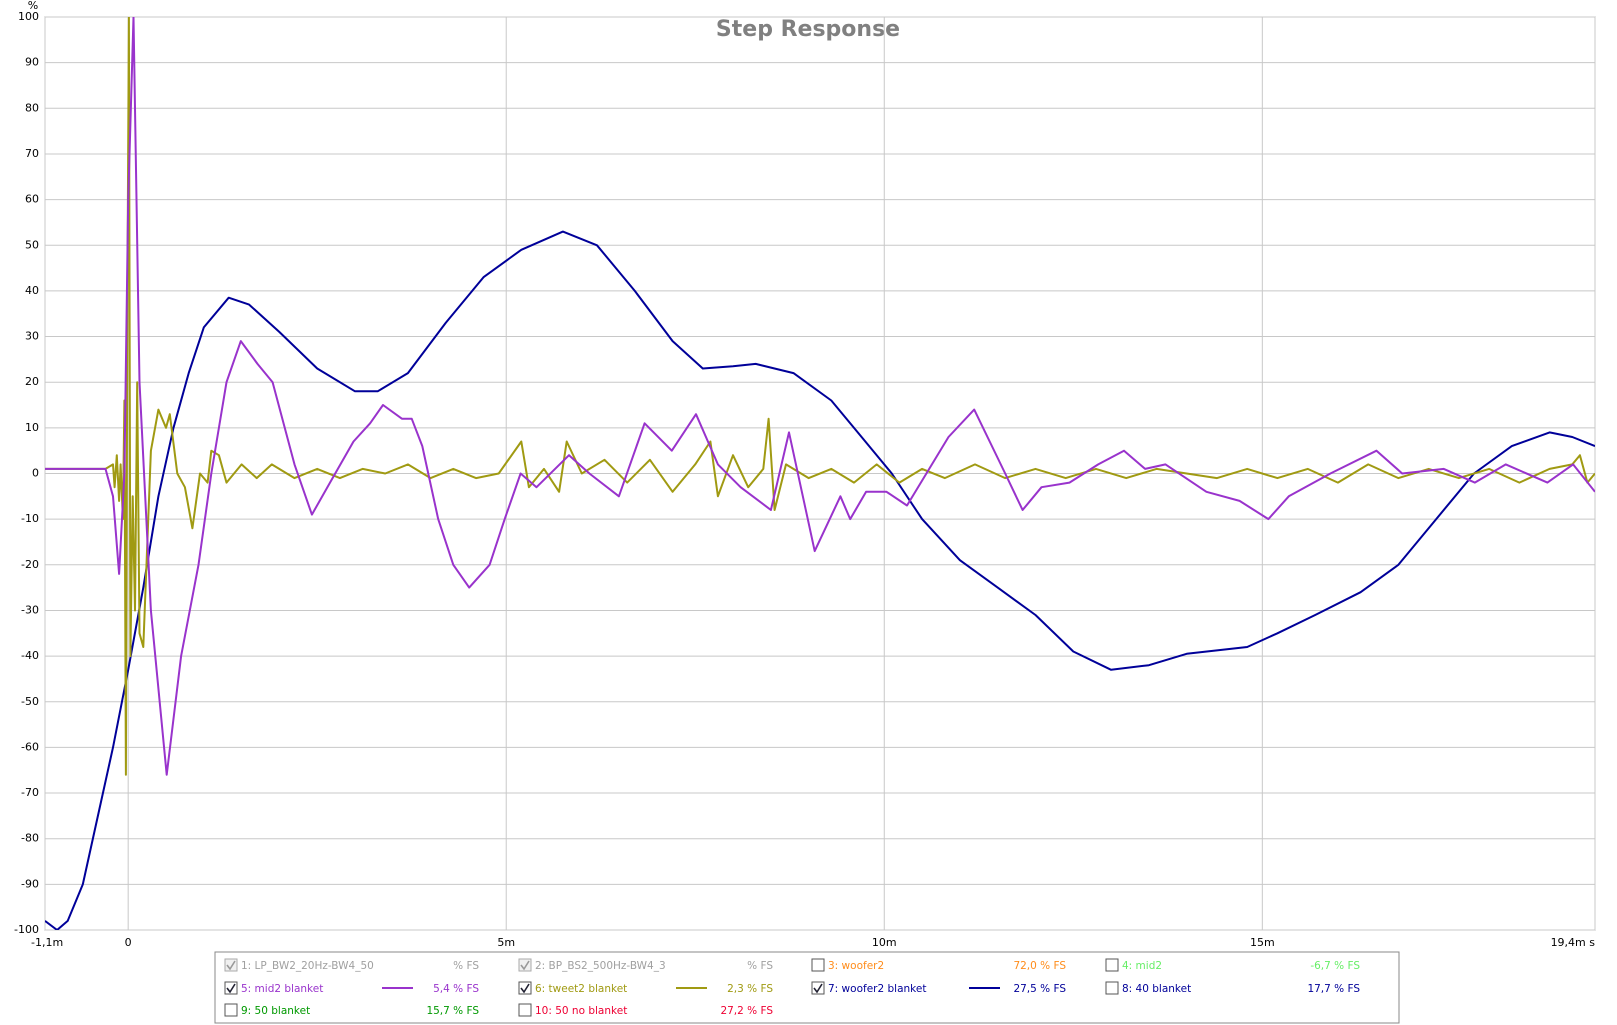 The image size is (1617, 1025). Describe the element at coordinates (282, 989) in the screenshot. I see `legend-label: 5: mid2 blanket` at that location.